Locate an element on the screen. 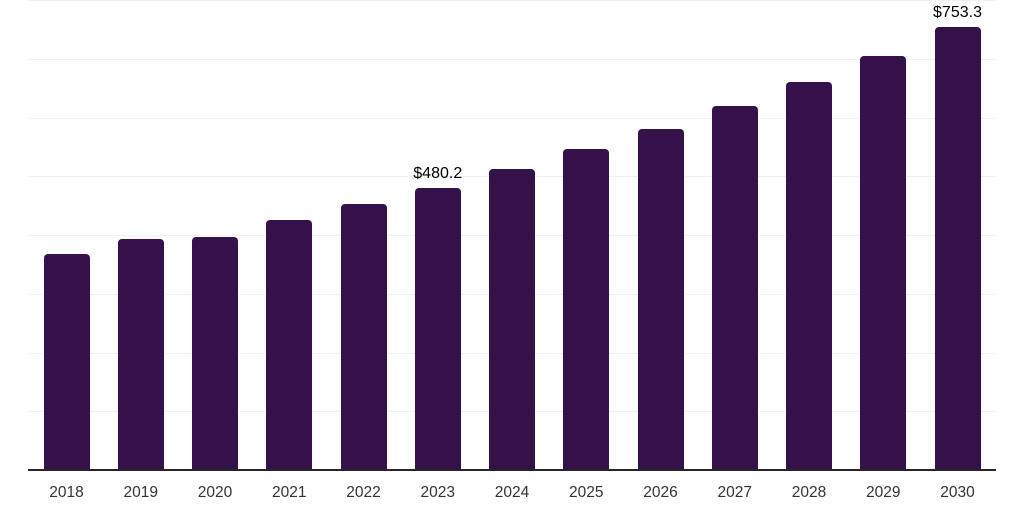 Image resolution: width=1024 pixels, height=512 pixels. bar-2028 is located at coordinates (809, 275).